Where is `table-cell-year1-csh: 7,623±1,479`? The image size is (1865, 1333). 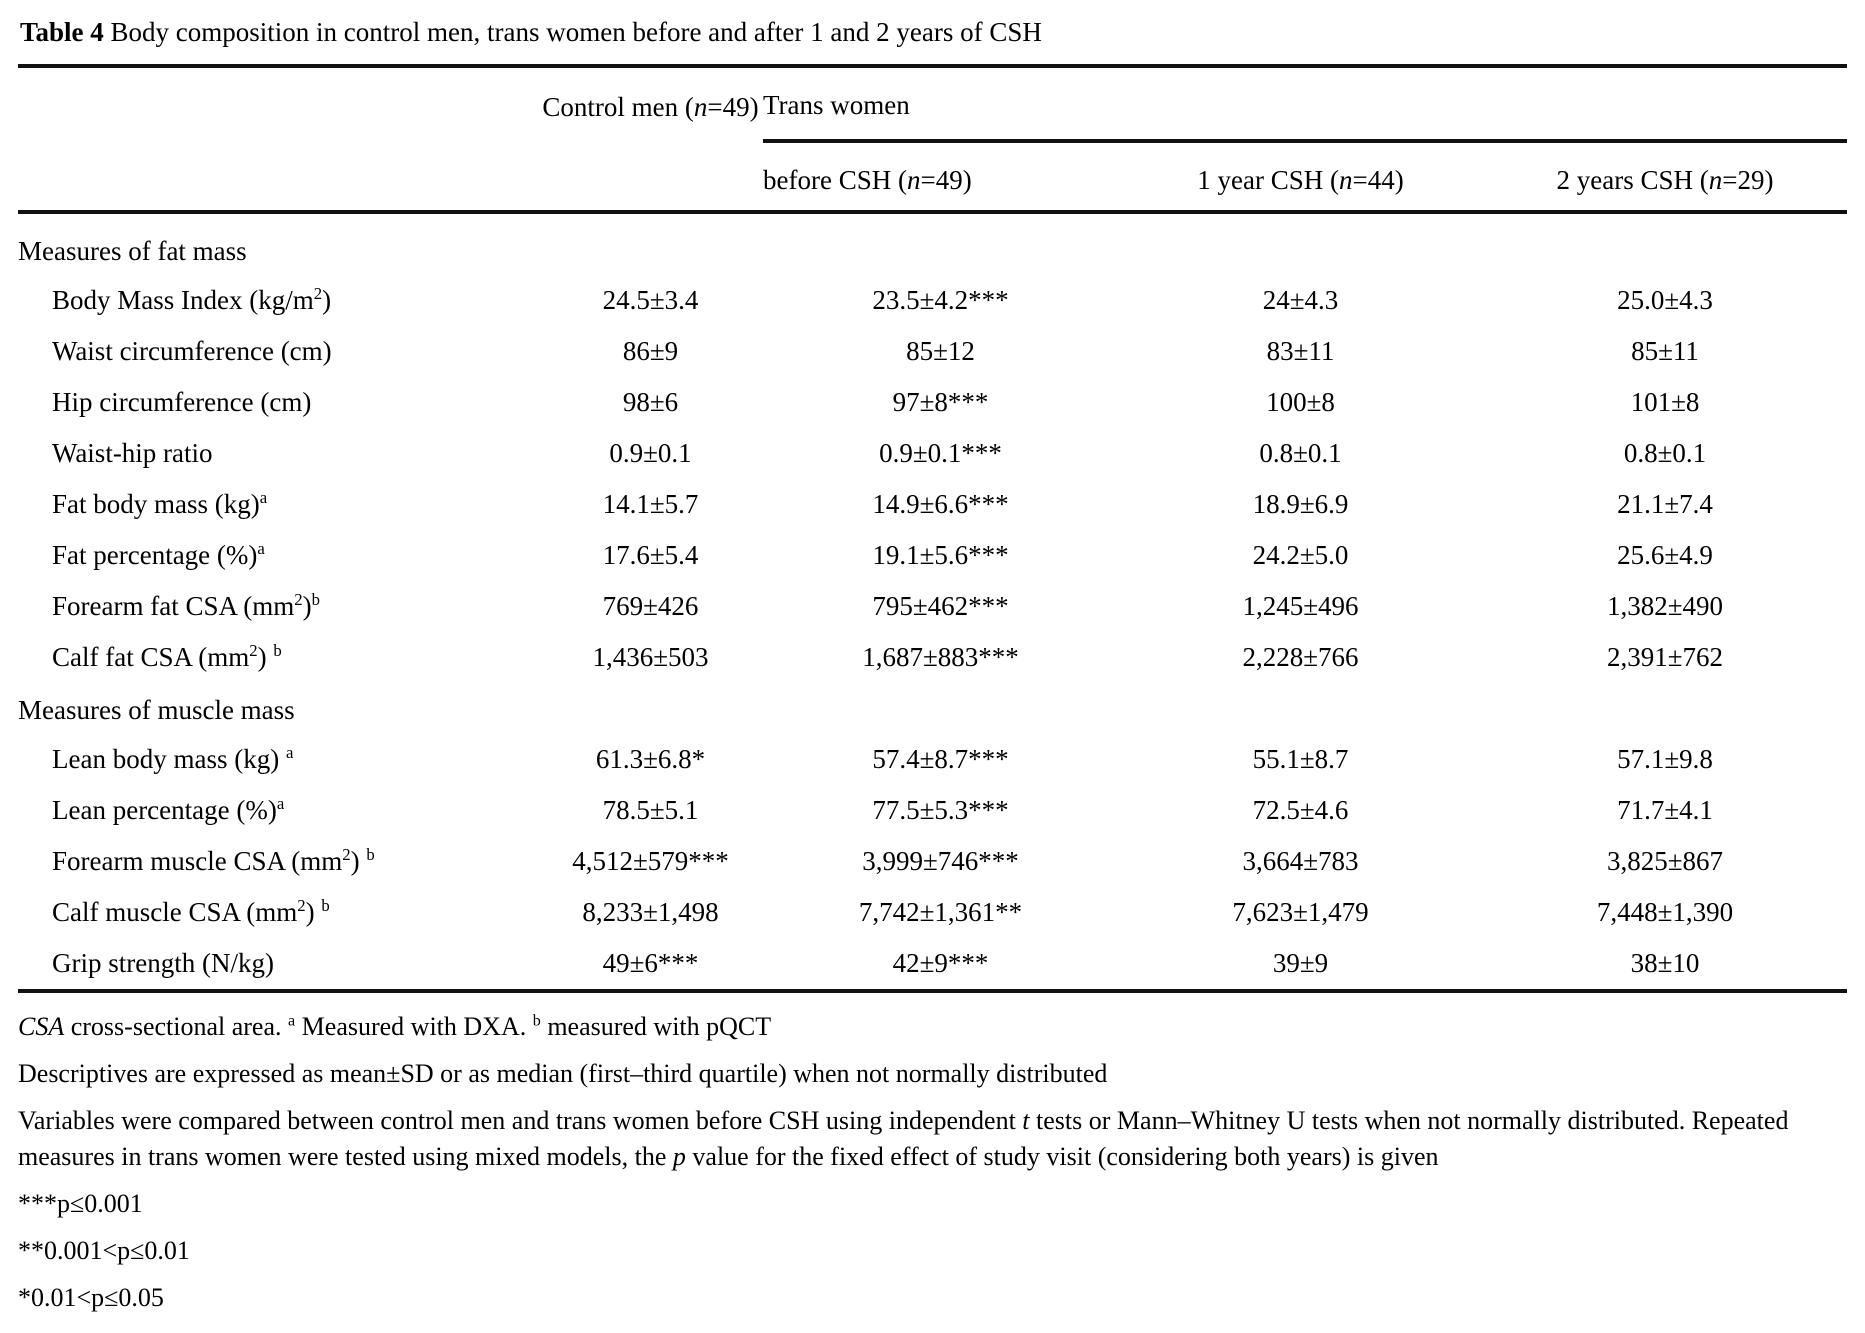
table-cell-year1-csh: 7,623±1,479 is located at coordinates (1300, 911).